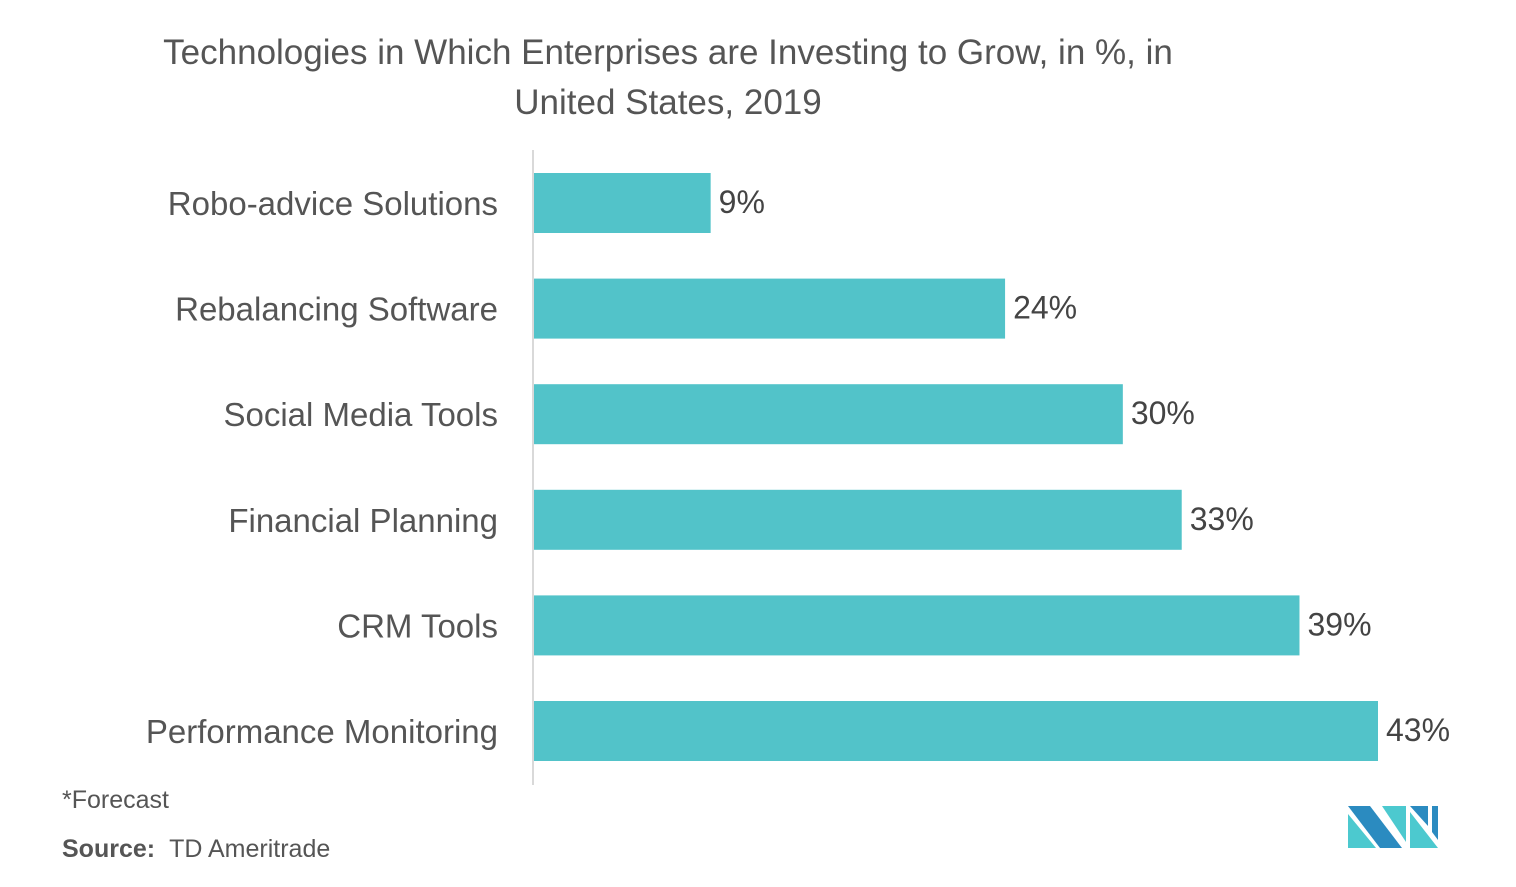 This screenshot has height=887, width=1516. I want to click on mordor-intelligence-logo-icon, so click(1393, 827).